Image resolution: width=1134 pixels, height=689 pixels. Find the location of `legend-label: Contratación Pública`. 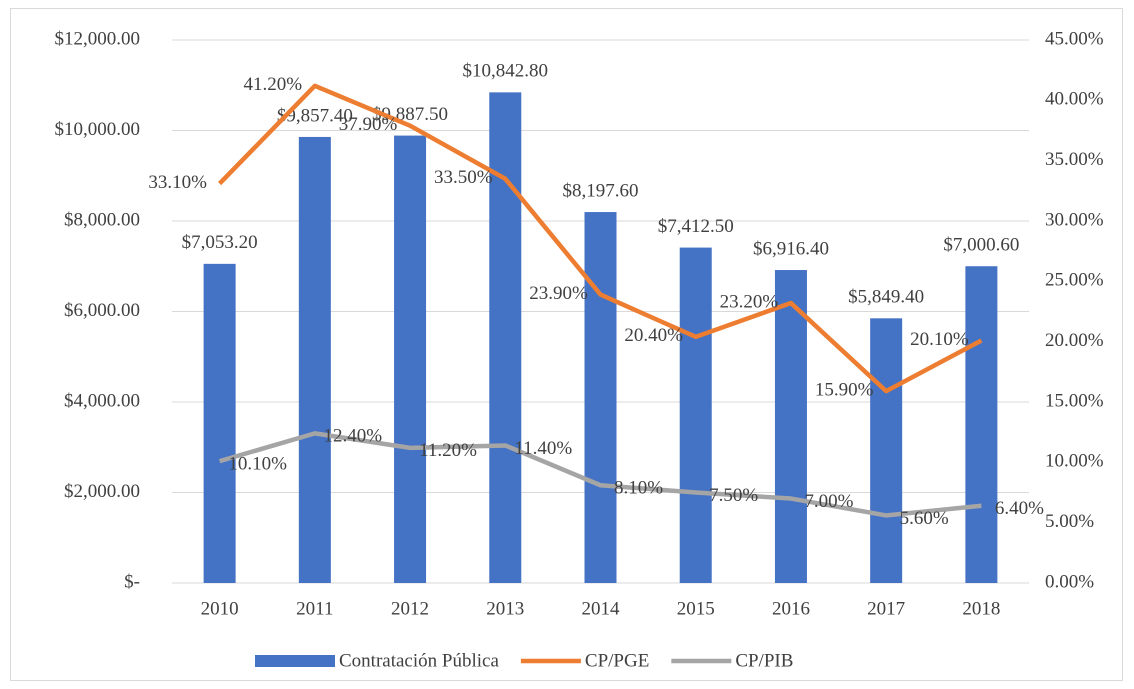

legend-label: Contratación Pública is located at coordinates (419, 660).